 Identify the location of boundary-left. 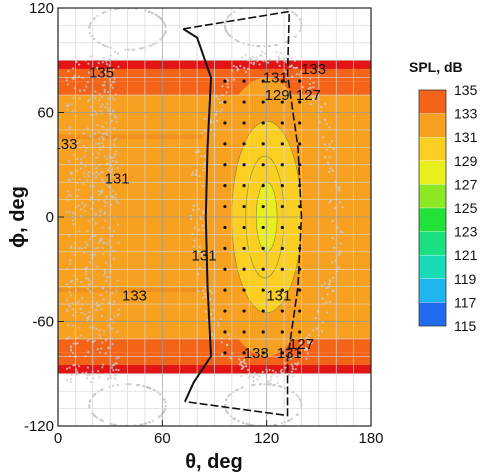
(197, 215).